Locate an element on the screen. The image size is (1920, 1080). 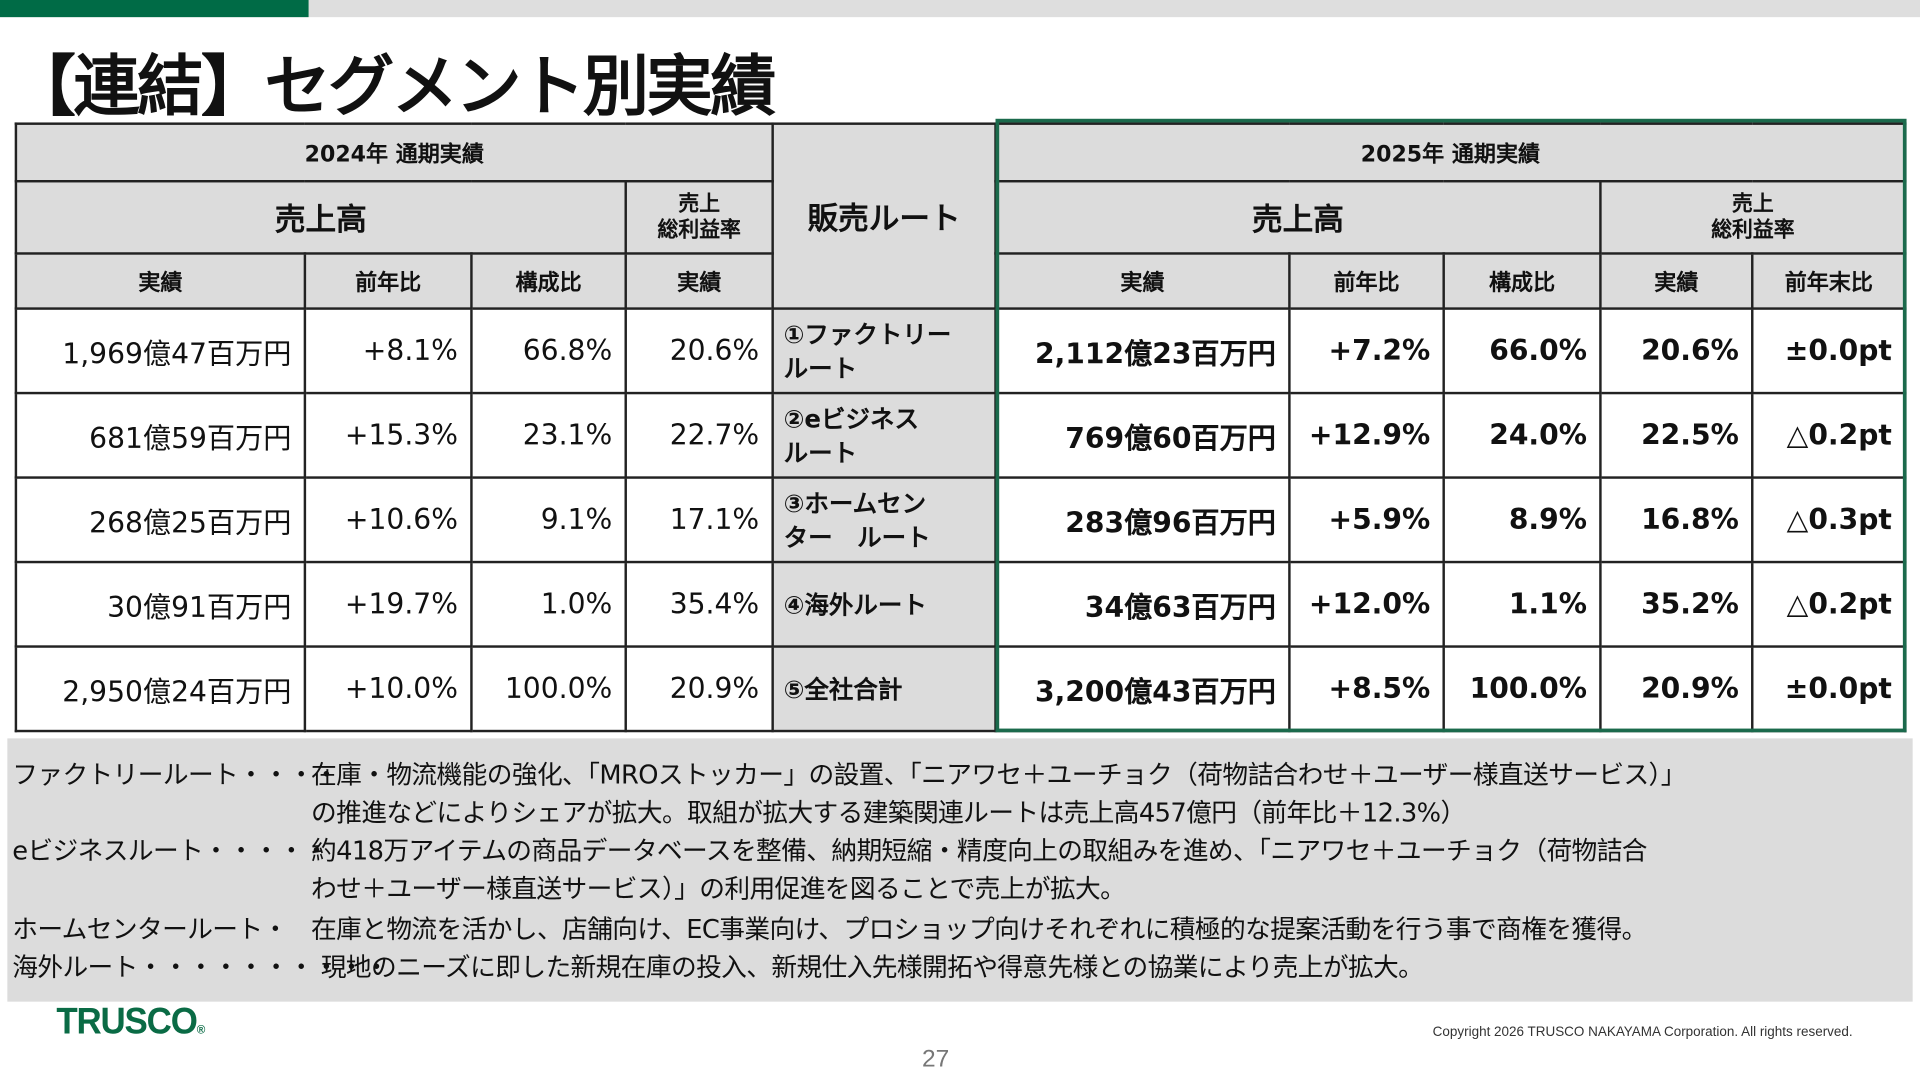
trusco-logo: TRUSCO® is located at coordinates (130, 1022).